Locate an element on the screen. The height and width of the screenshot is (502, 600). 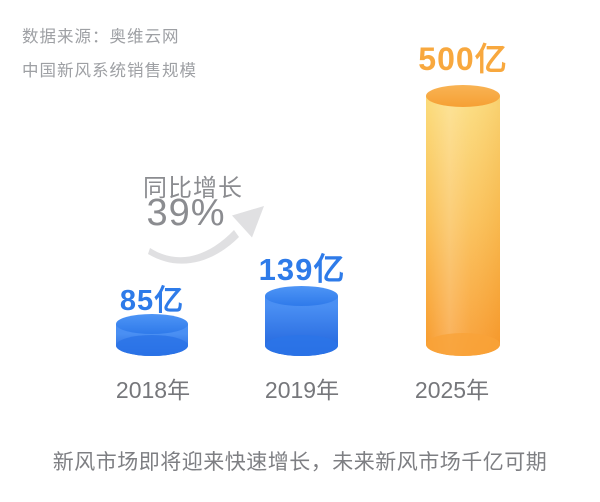
cylinder-bar-2025 is located at coordinates (463, 220).